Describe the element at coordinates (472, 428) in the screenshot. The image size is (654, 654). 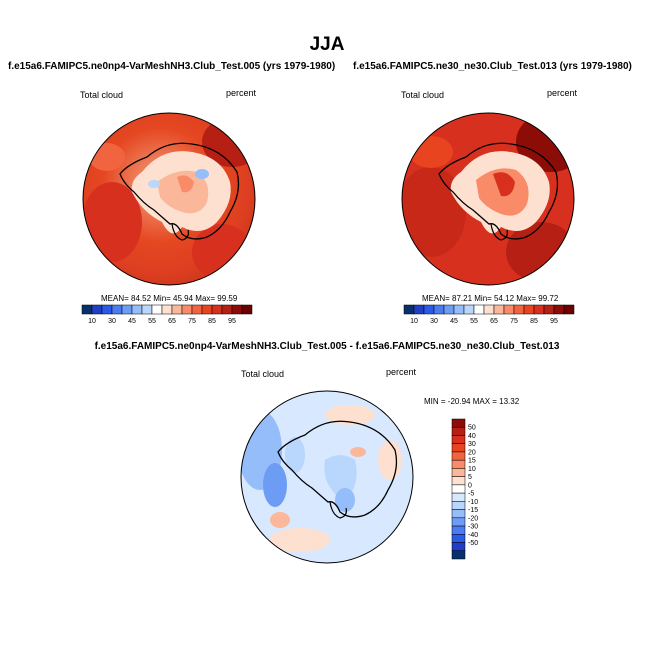
I see `colorbar-tick-label: 50` at that location.